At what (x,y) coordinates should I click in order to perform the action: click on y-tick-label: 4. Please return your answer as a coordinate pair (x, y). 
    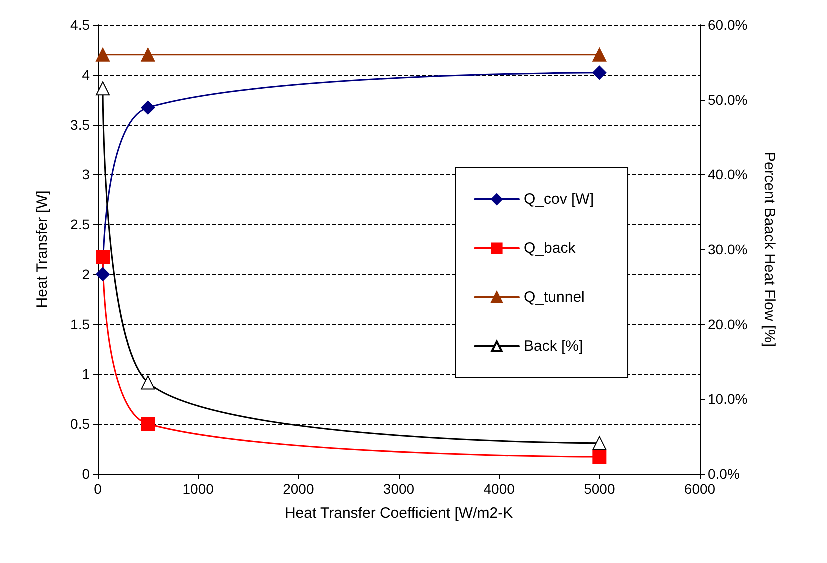
    Looking at the image, I should click on (86, 74).